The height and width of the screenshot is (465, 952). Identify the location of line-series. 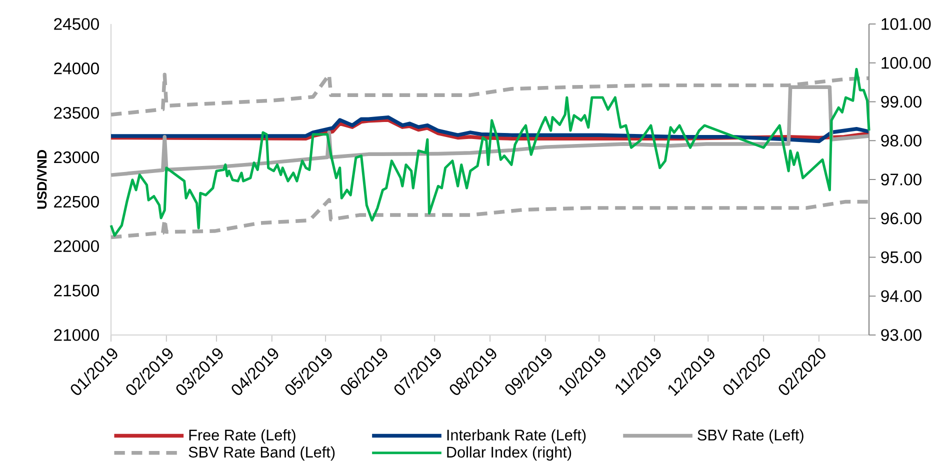
(490, 219).